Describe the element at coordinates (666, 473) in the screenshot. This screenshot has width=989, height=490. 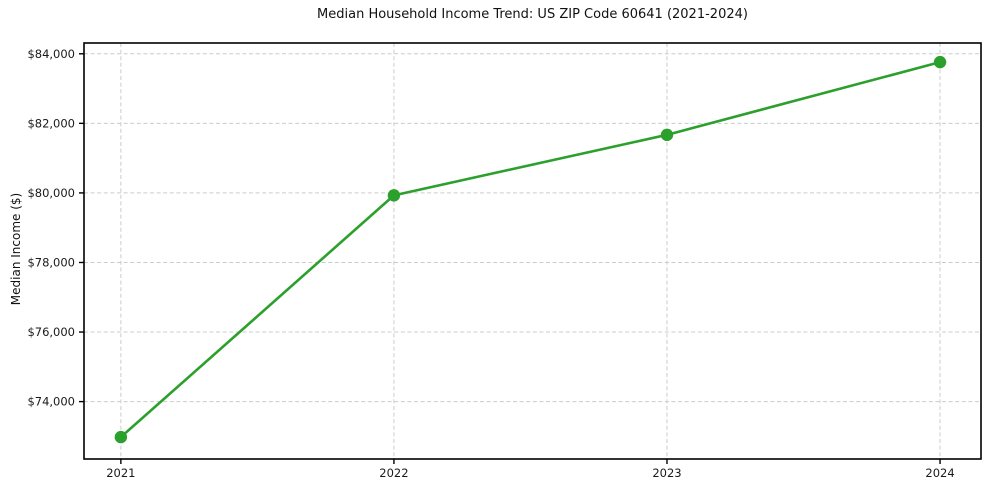
I see `x-tick-label: 2023` at that location.